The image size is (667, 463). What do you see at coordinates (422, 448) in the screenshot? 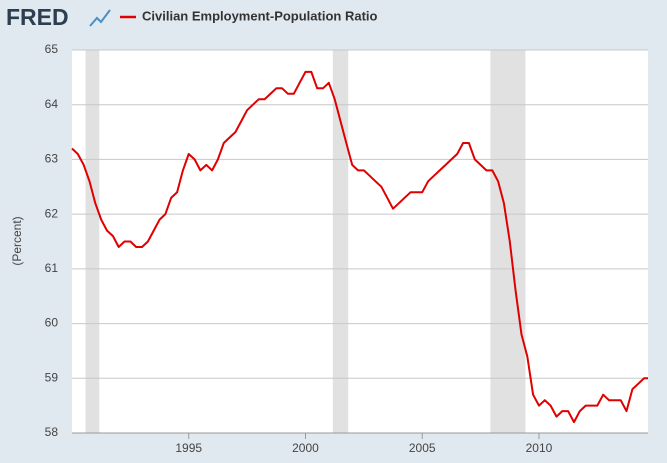
I see `x-tick-label: 2005` at bounding box center [422, 448].